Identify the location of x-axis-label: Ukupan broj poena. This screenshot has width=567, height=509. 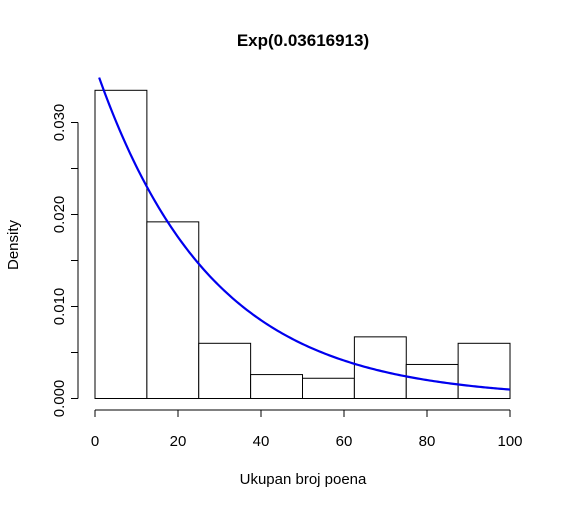
(303, 479).